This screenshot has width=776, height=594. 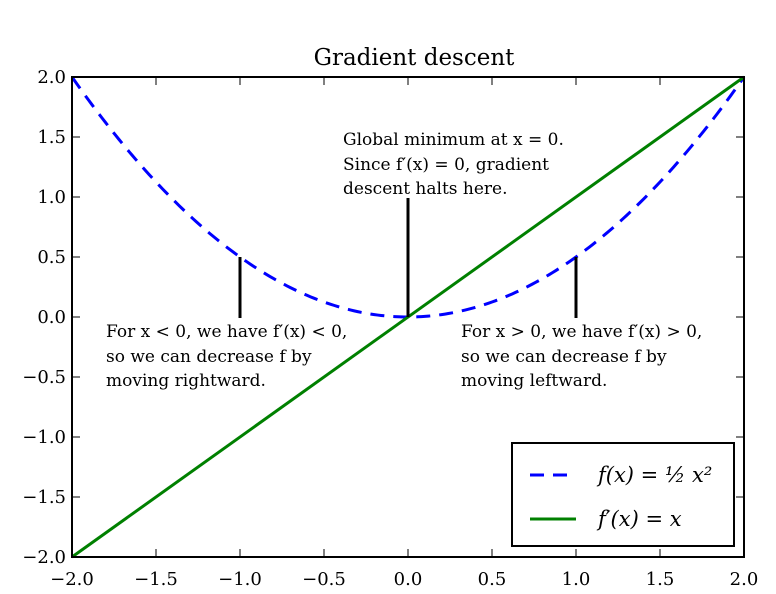 I want to click on annotation-right-line-3: moving leftward., so click(x=534, y=381).